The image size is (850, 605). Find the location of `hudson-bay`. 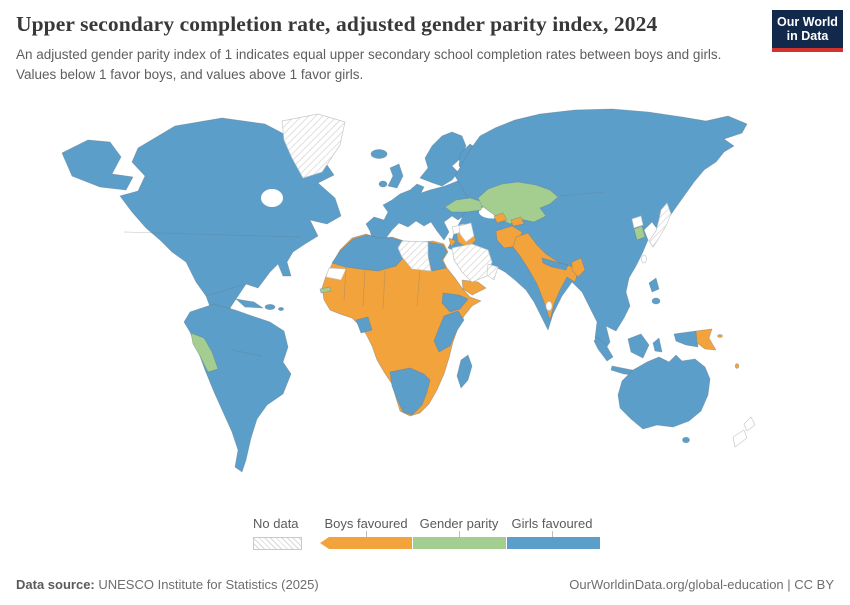

hudson-bay is located at coordinates (272, 198).